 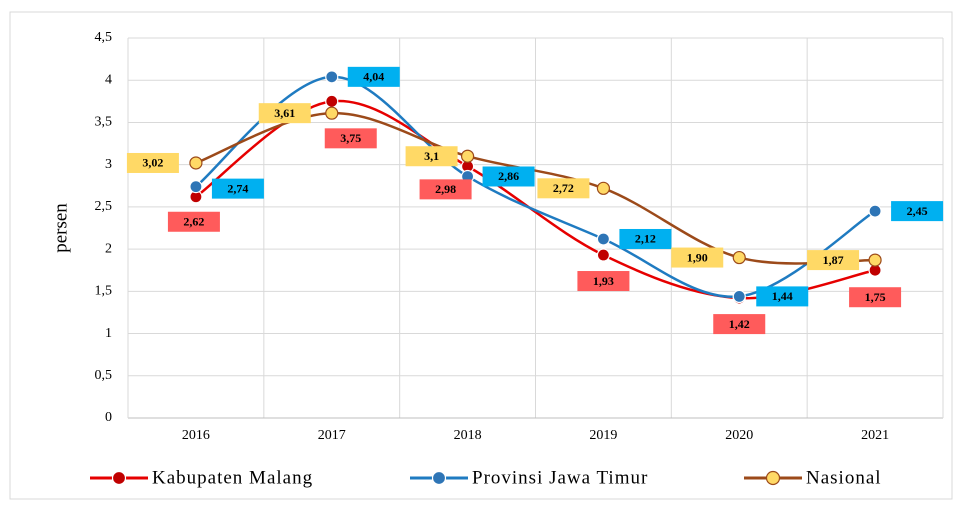 I want to click on data-label: 2,45, so click(x=917, y=211).